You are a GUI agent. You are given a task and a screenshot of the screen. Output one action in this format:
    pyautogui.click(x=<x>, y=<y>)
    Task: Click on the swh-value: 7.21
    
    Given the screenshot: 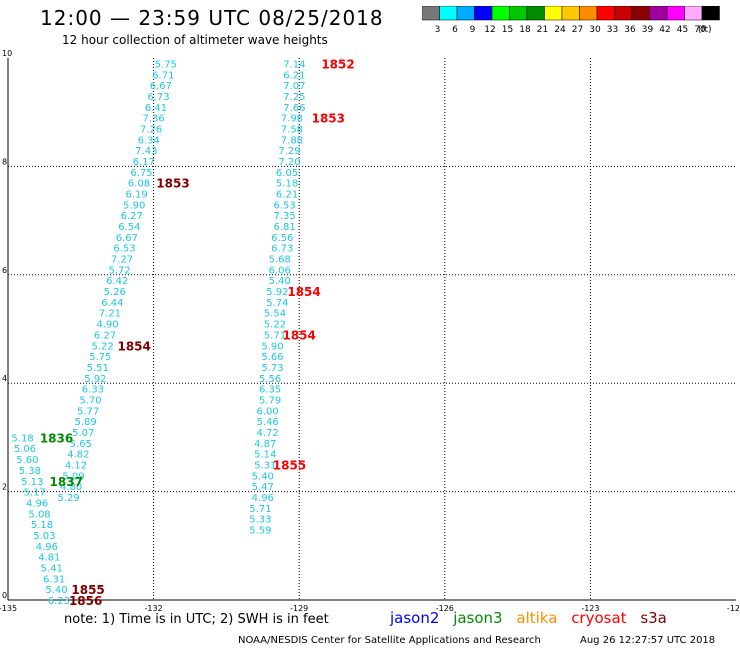 What is the action you would take?
    pyautogui.click(x=110, y=314)
    